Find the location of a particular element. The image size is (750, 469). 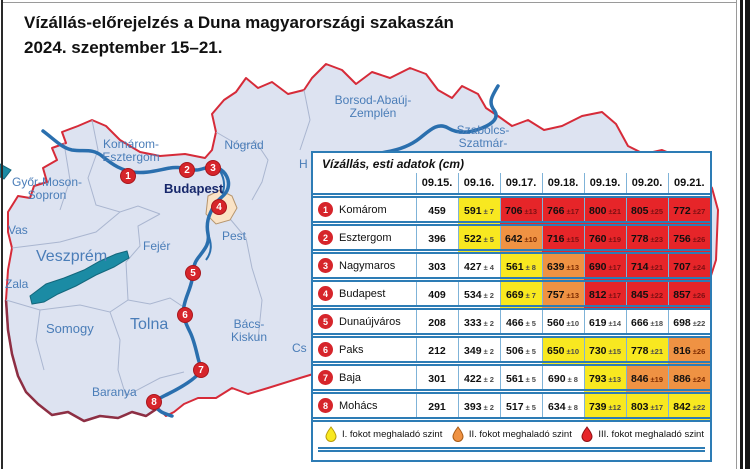

title-line2: 2024. szeptember 15–21. is located at coordinates (123, 47).